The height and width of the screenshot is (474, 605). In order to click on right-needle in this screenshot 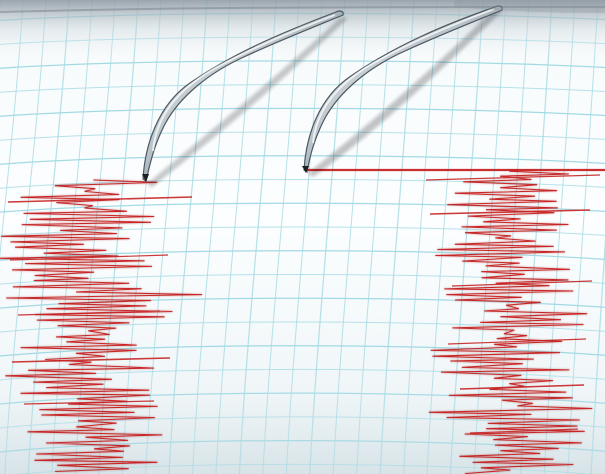, I will do `click(403, 89)`.